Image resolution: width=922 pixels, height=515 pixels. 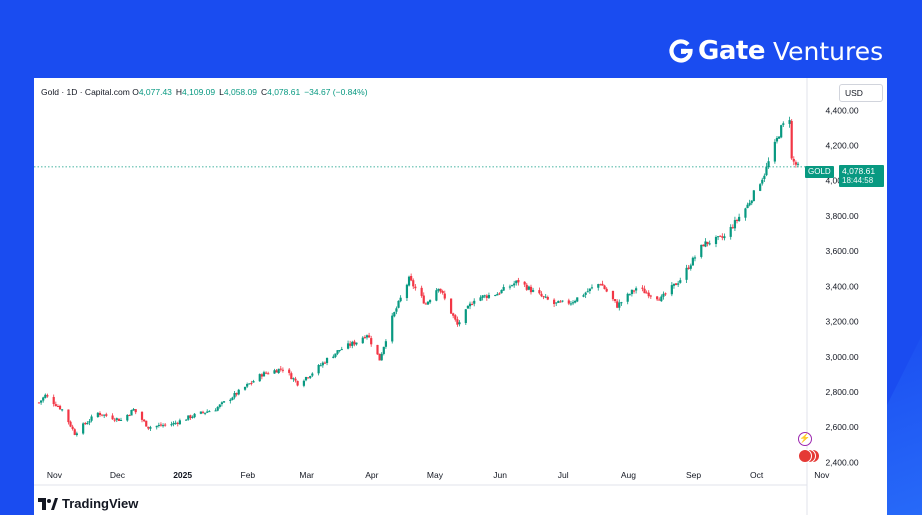 I want to click on y-tick-label: 3,200.00, so click(x=841, y=322).